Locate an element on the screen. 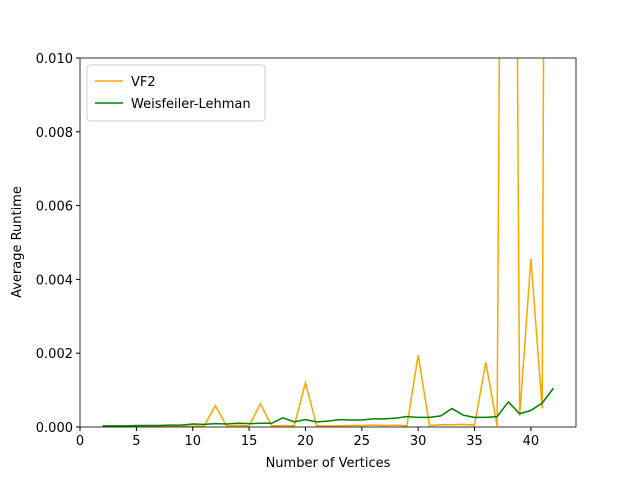  x-tick-label: 5 is located at coordinates (136, 441).